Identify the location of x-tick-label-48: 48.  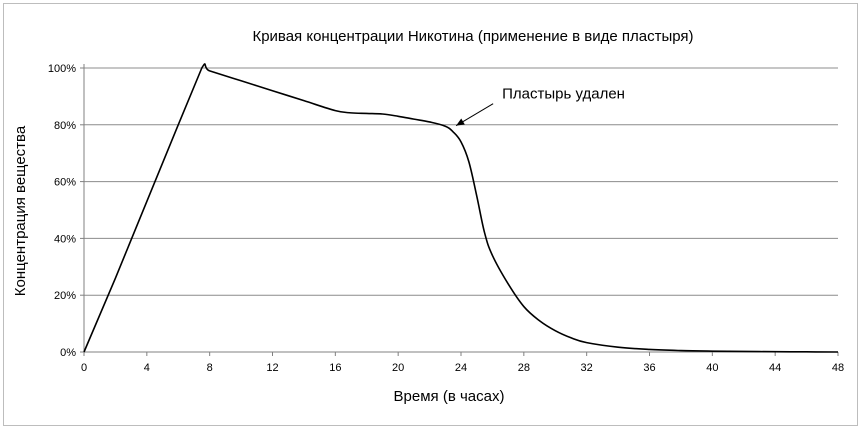
(838, 368).